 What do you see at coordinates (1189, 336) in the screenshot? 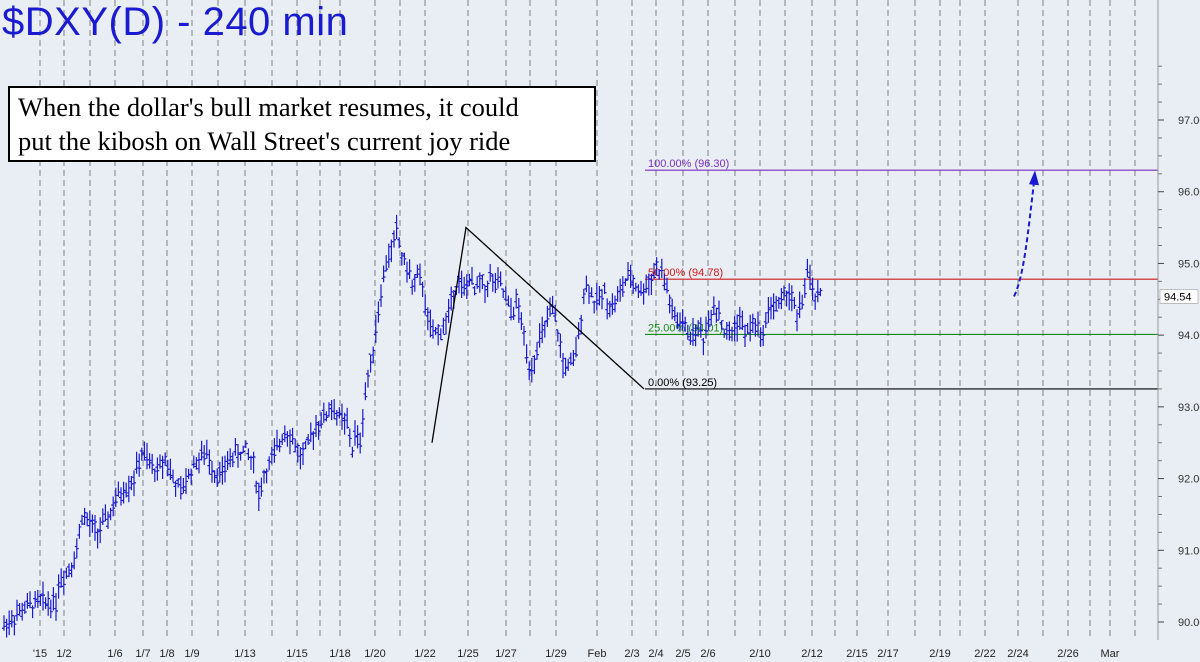
I see `y-tick-label: 94.00` at bounding box center [1189, 336].